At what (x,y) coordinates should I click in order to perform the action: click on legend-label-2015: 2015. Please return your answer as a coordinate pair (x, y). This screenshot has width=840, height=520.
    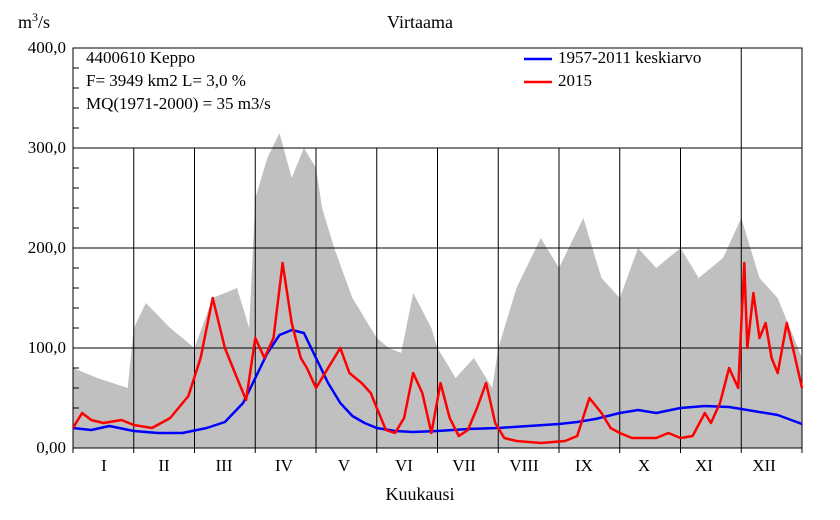
    Looking at the image, I should click on (575, 80).